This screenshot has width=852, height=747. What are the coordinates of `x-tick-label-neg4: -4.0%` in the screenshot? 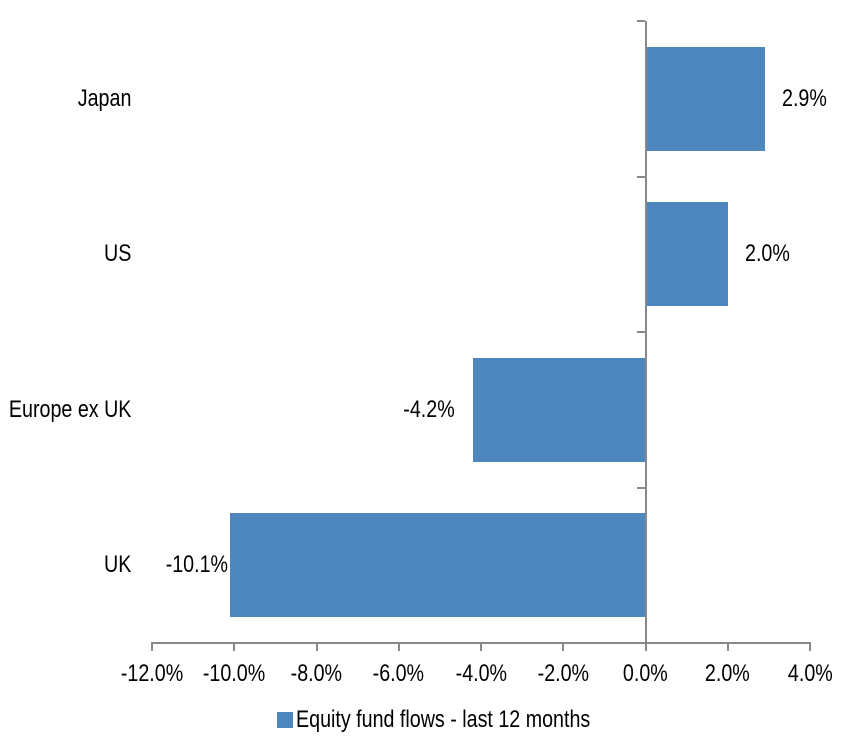 It's located at (481, 674).